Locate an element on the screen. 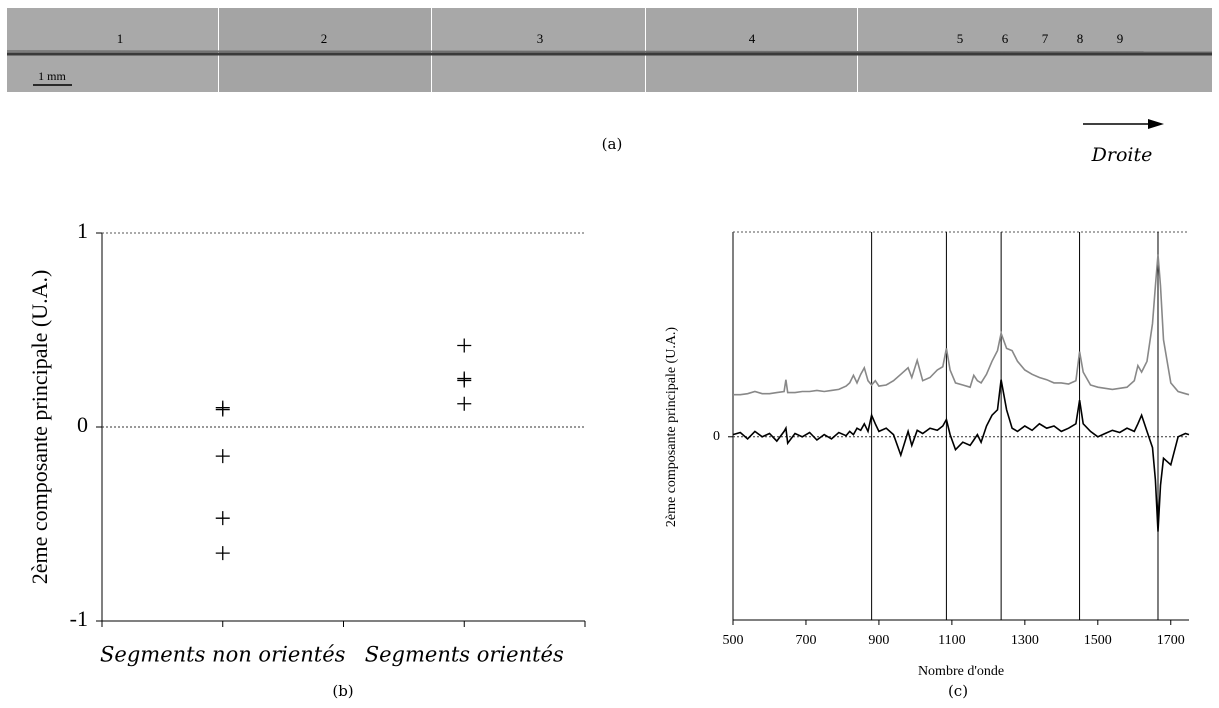 The width and height of the screenshot is (1219, 708). y-tick-label: 1 is located at coordinates (82, 230).